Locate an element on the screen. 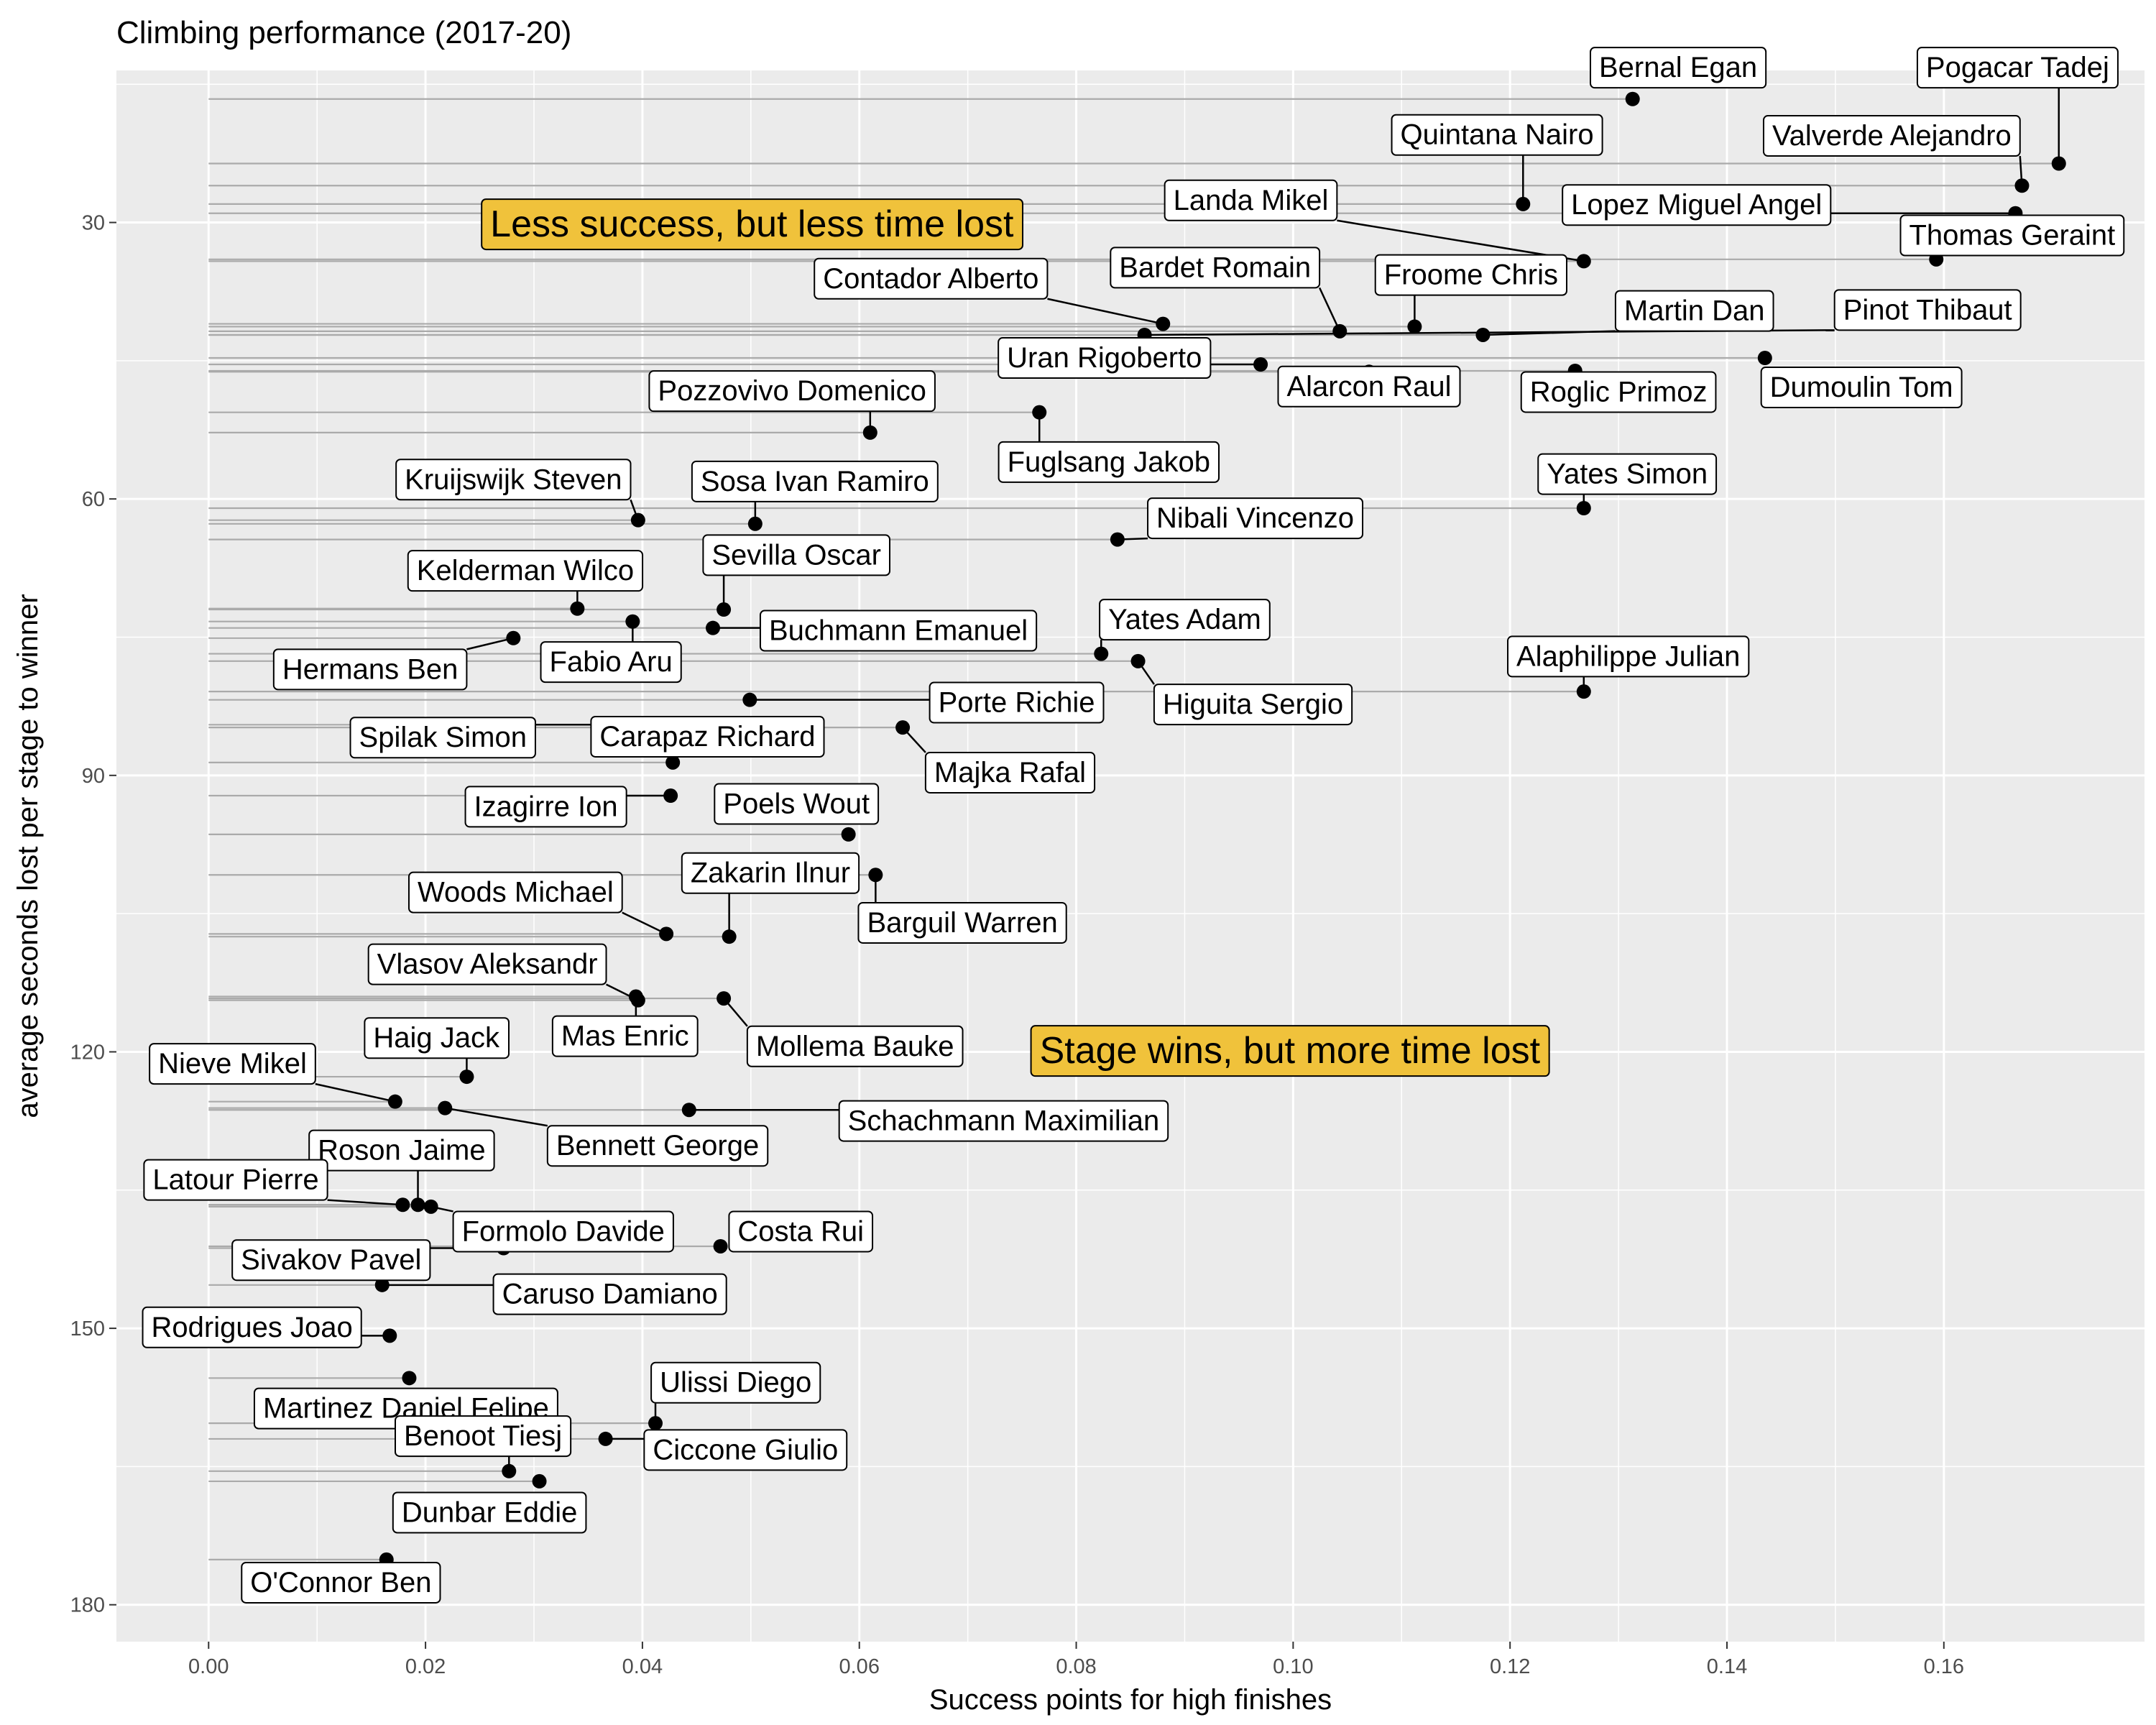 The width and height of the screenshot is (2156, 1725). x-tick-label: 0.16 is located at coordinates (1944, 1666).